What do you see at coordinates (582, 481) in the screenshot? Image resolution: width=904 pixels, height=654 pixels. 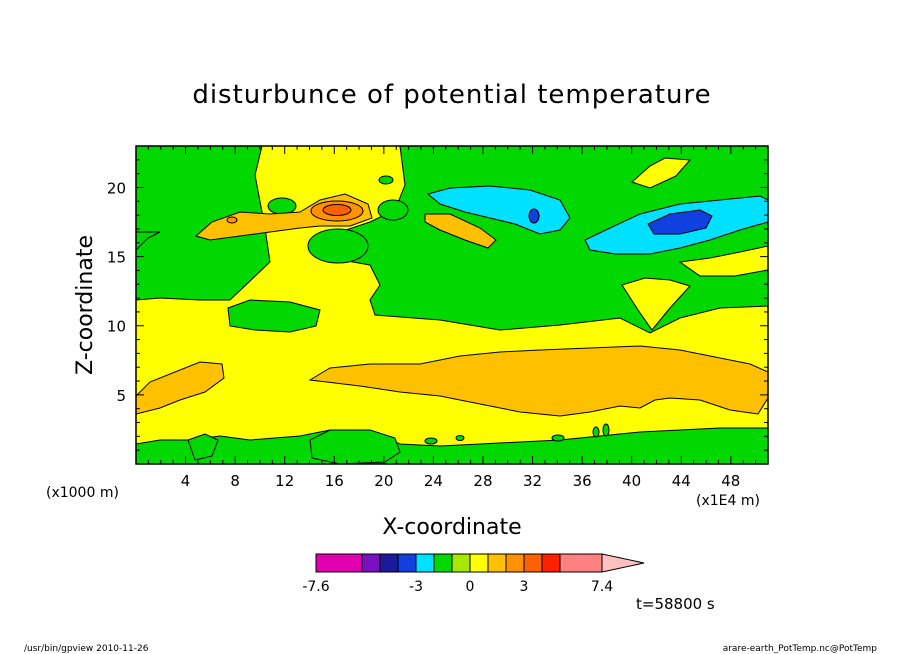 I see `x-tick-label: 36` at bounding box center [582, 481].